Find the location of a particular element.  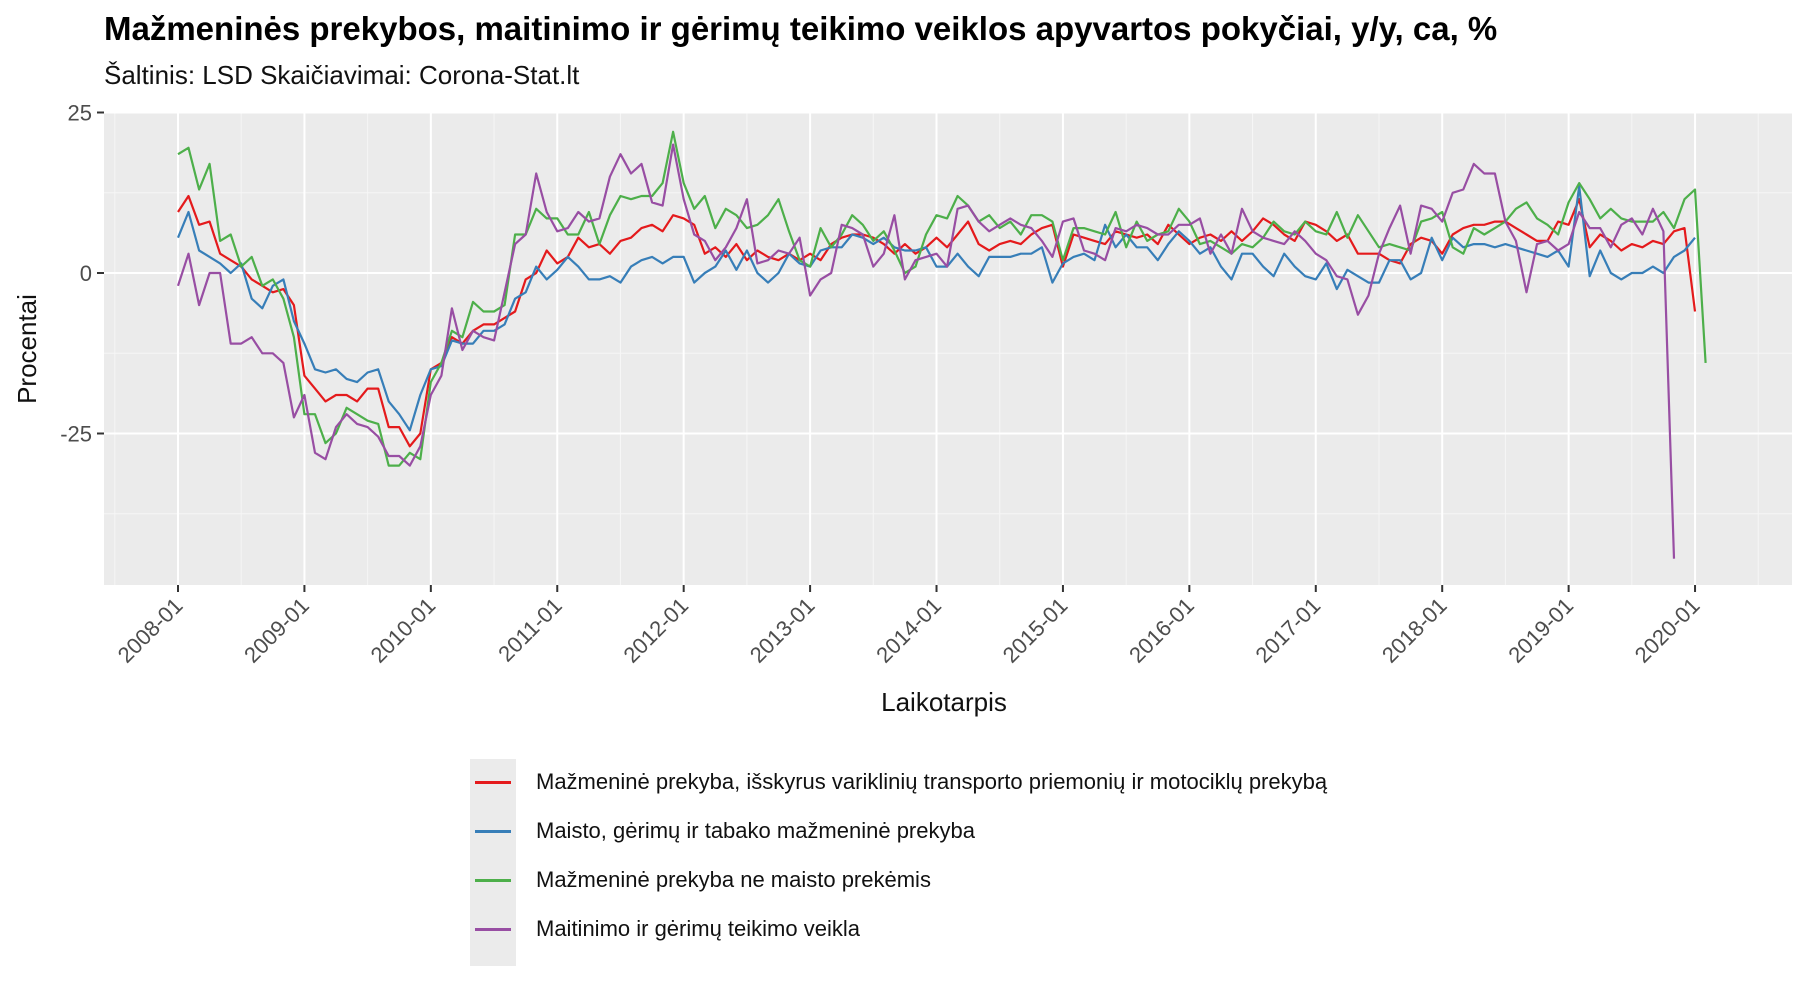

legend-item: Mažmeninė prekyba ne maisto prekėmis is located at coordinates (700, 880).